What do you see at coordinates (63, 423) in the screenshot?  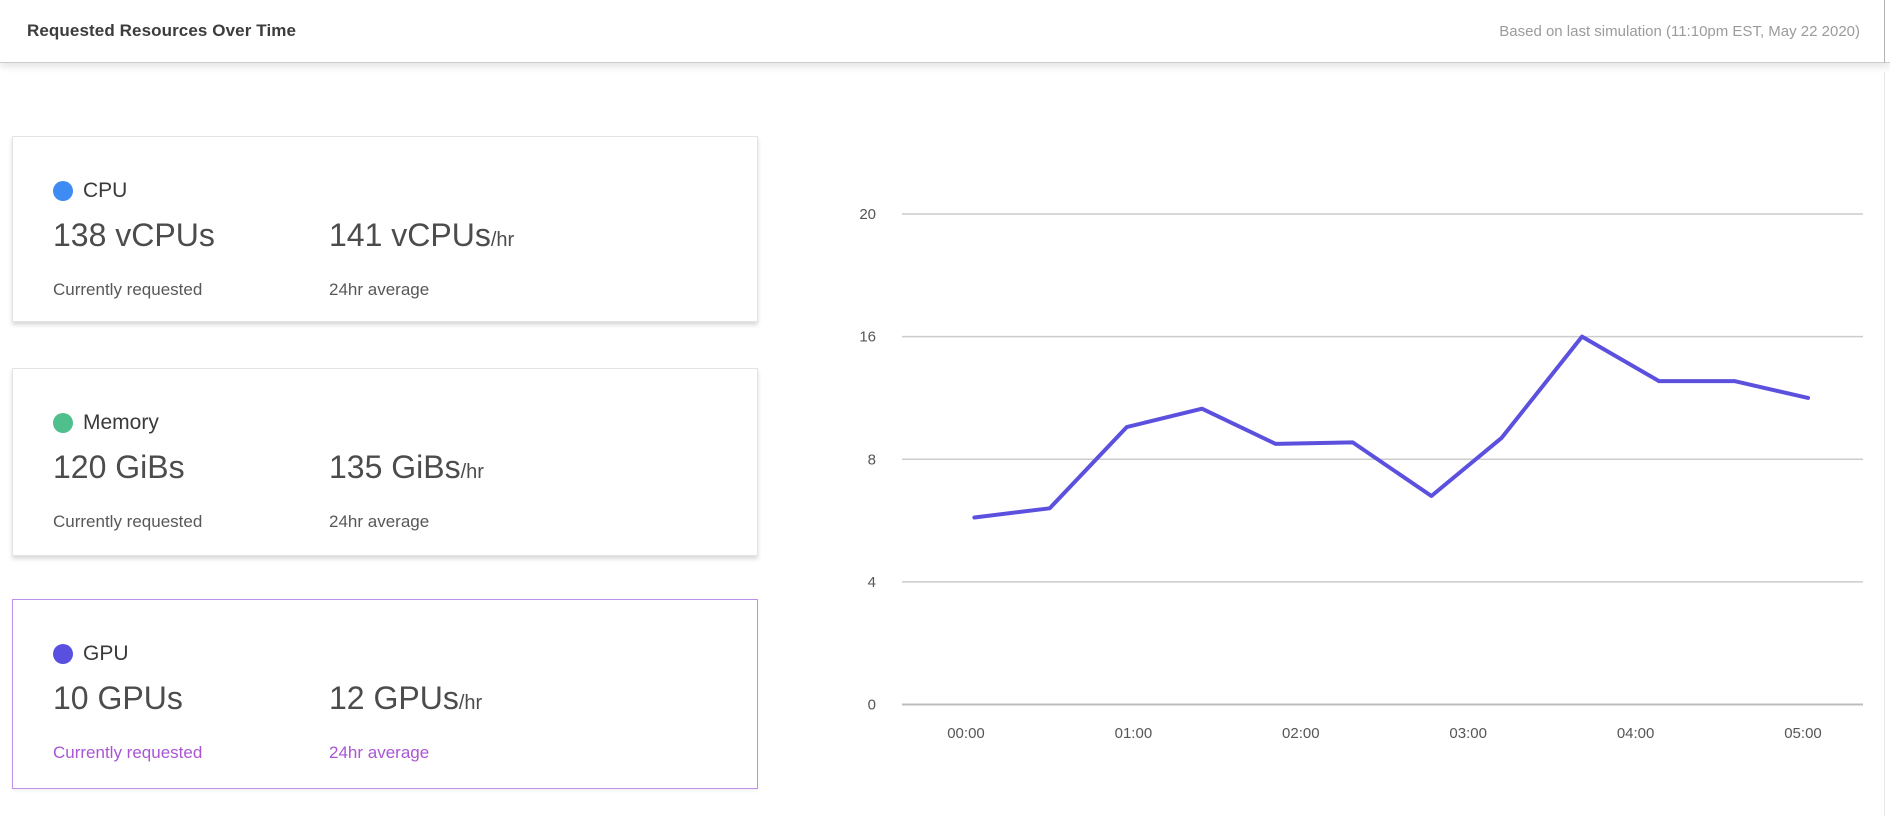 I see `memory-series-dot` at bounding box center [63, 423].